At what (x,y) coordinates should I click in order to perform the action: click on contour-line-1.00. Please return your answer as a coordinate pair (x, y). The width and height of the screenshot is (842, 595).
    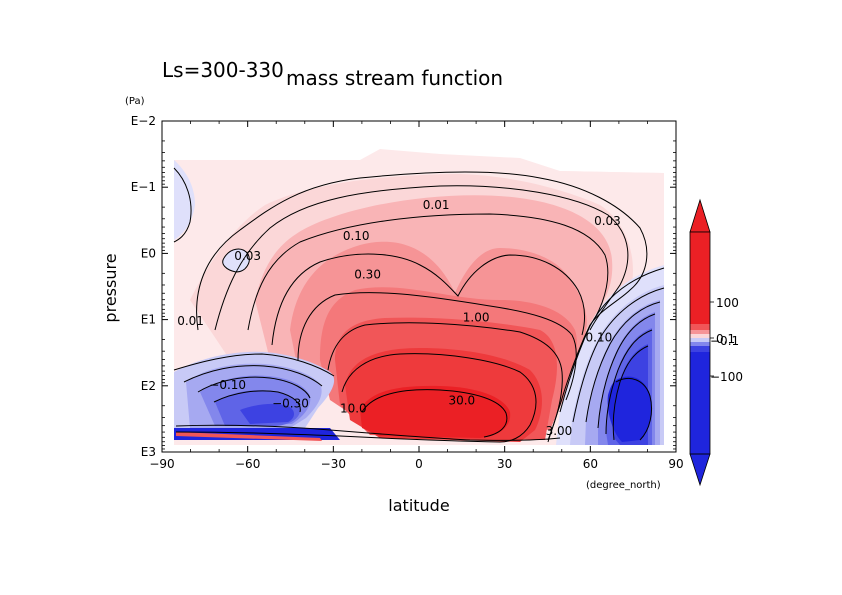
    Looking at the image, I should click on (437, 346).